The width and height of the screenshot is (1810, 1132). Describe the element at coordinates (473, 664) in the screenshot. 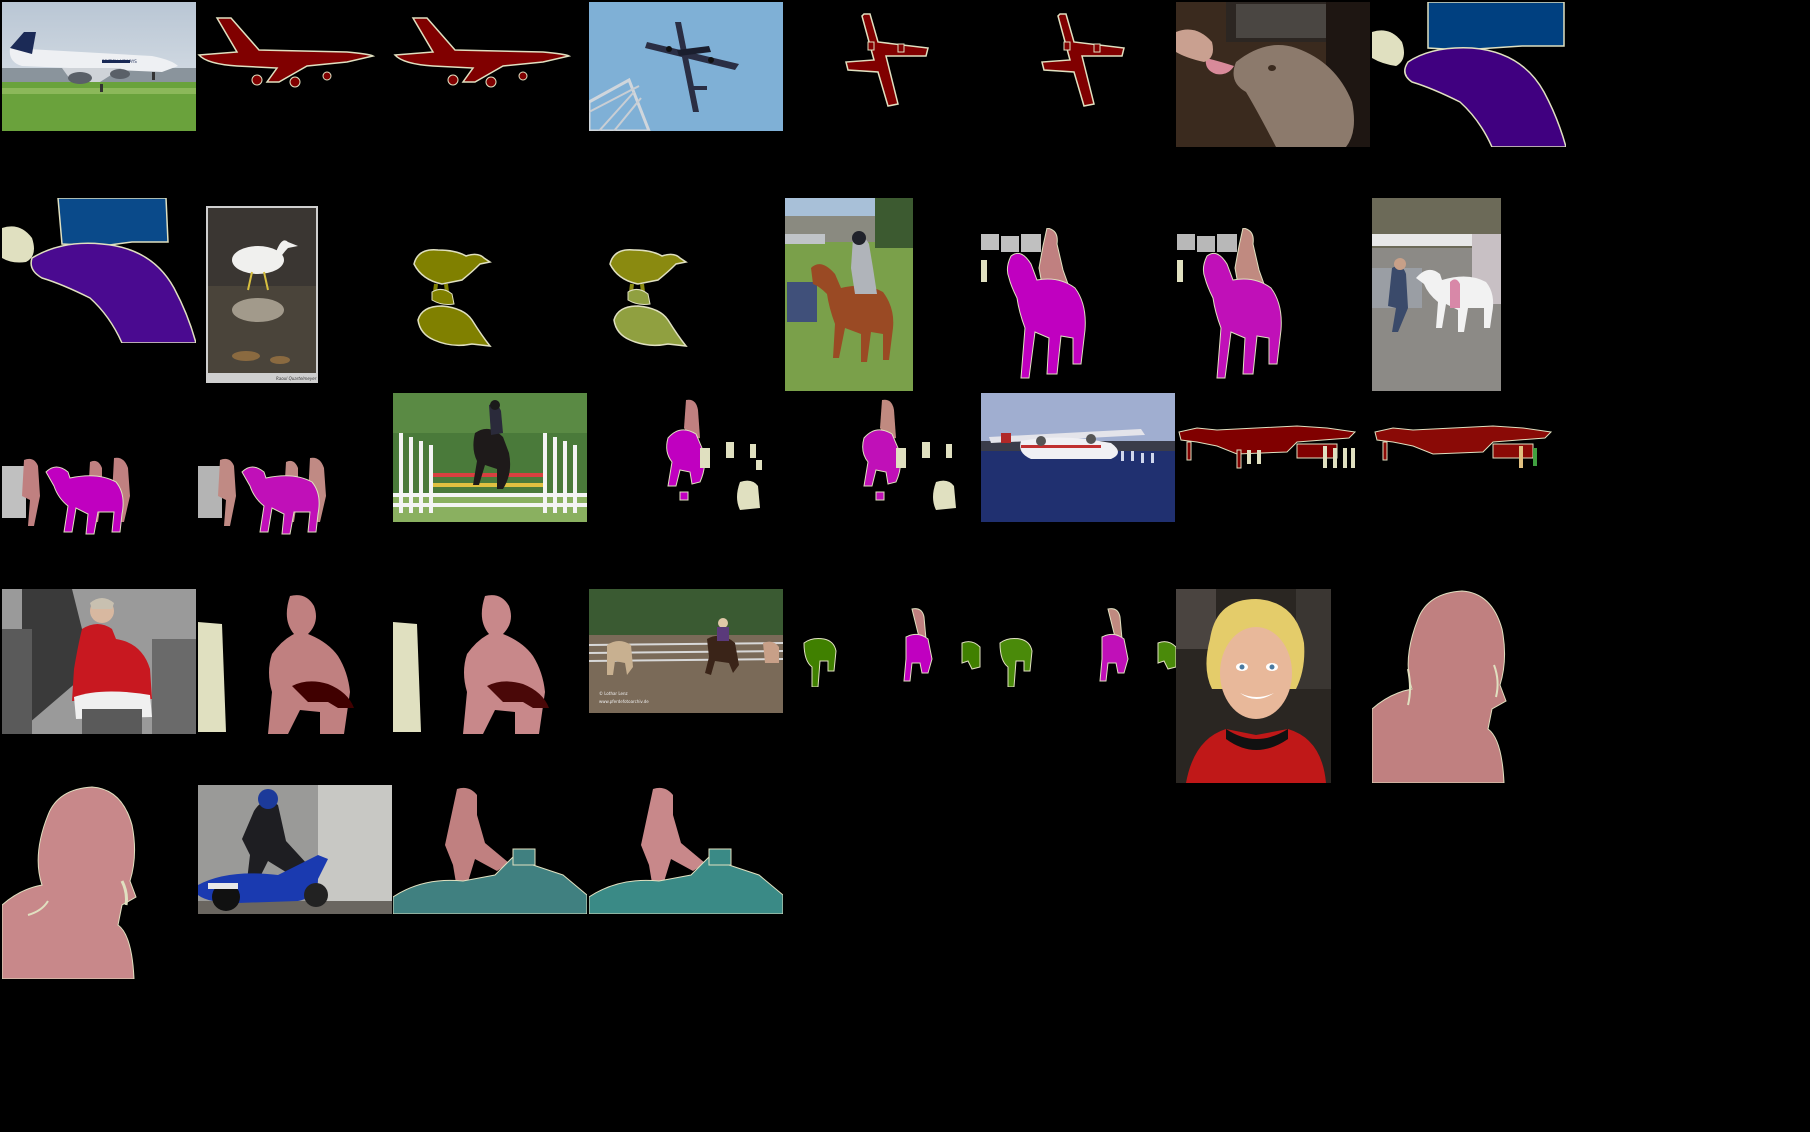

I see `man-cat-pred-mask` at that location.